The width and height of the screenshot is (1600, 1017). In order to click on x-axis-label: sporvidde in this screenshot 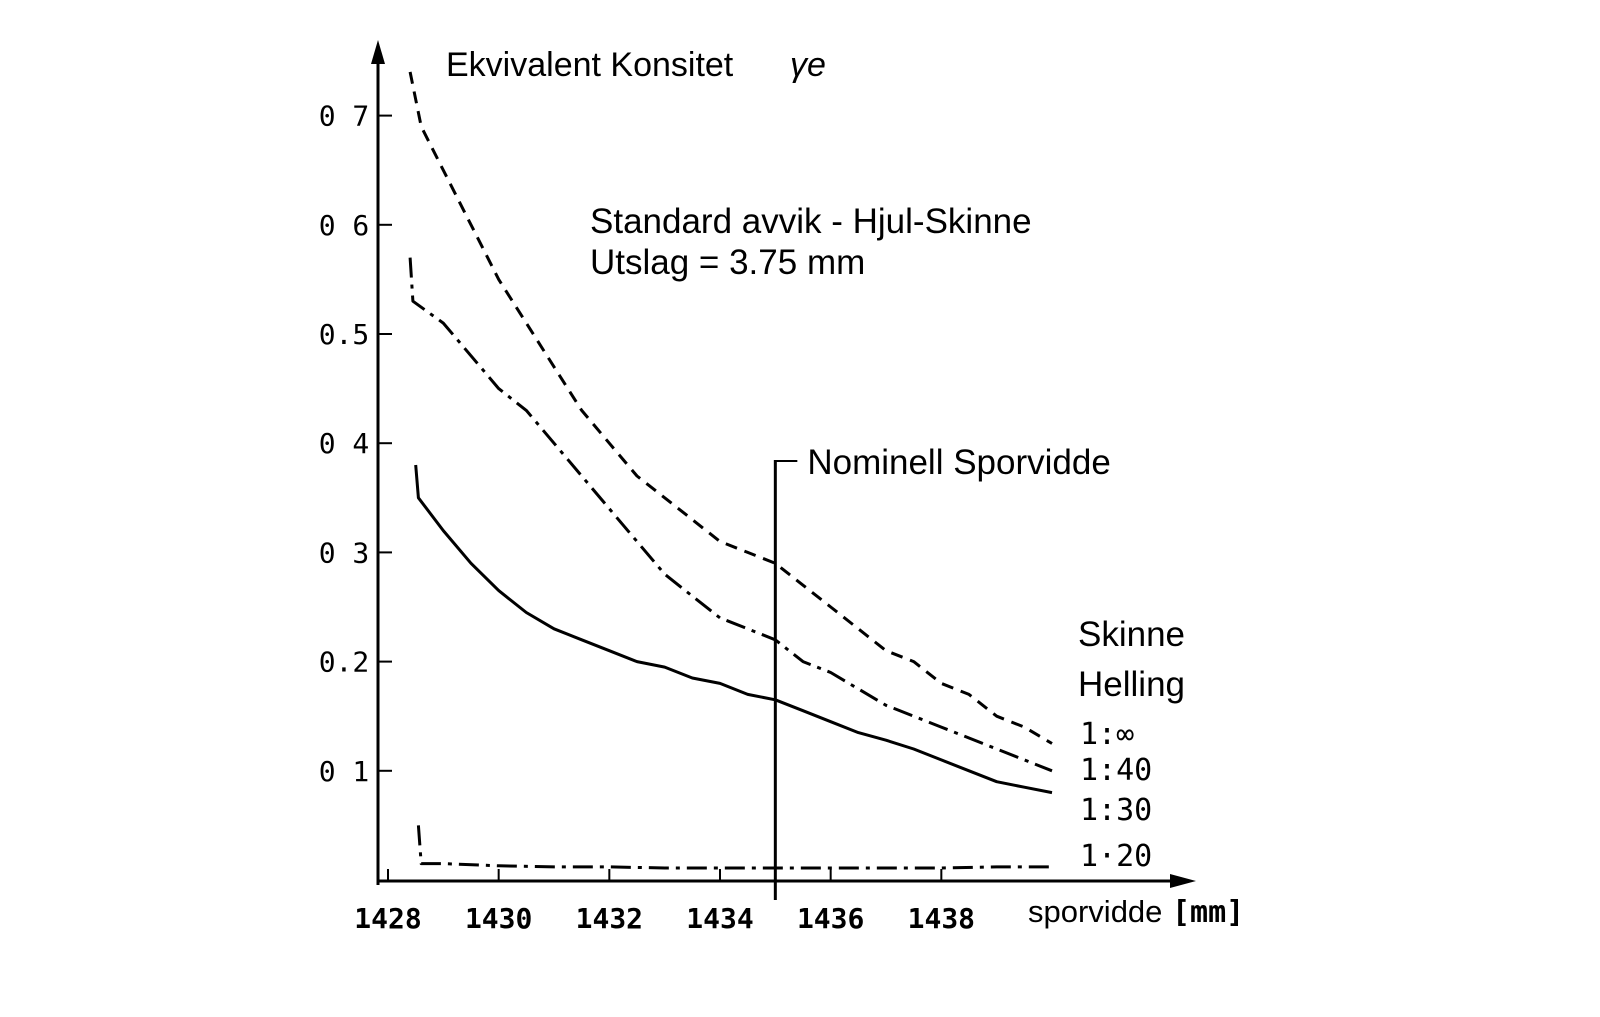, I will do `click(1095, 911)`.